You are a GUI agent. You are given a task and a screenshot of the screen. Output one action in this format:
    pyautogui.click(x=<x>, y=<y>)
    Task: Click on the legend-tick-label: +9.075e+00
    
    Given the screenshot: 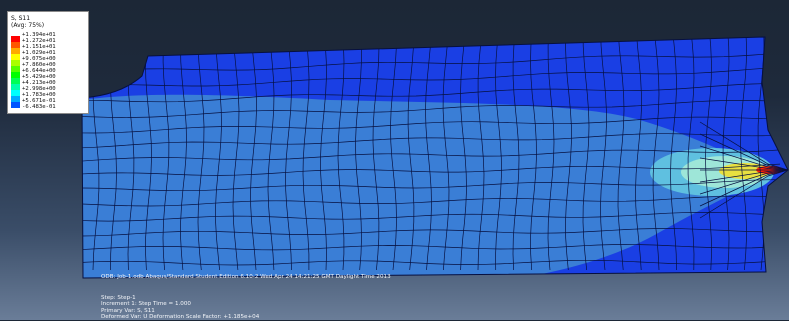 What is the action you would take?
    pyautogui.click(x=39, y=59)
    